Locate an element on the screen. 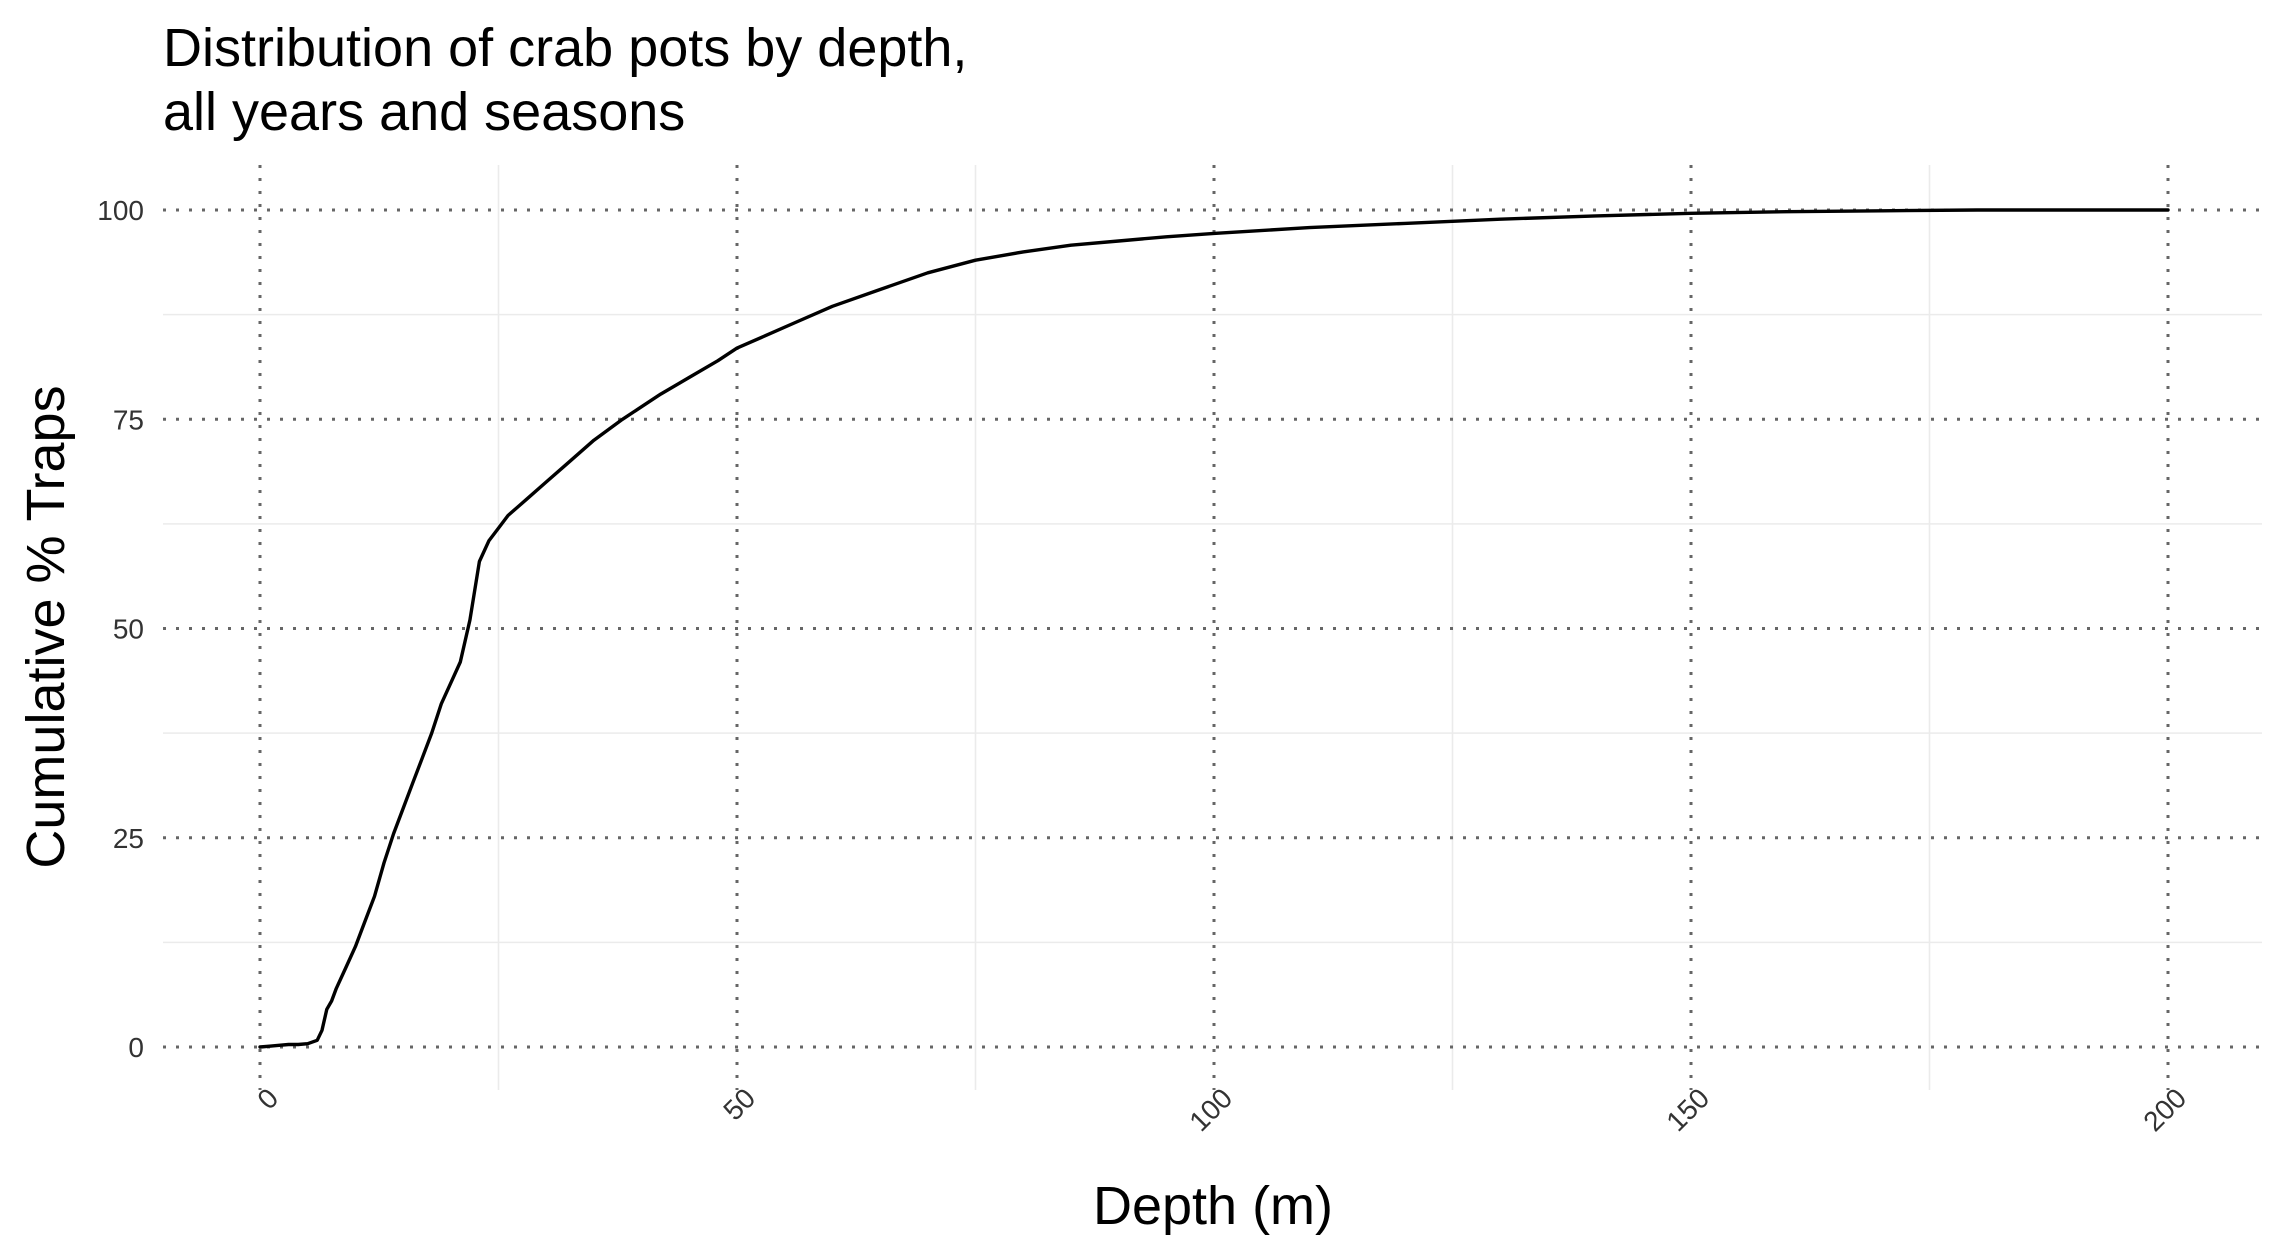 This screenshot has width=2271, height=1253. y-tick-label: 50 is located at coordinates (128, 629).